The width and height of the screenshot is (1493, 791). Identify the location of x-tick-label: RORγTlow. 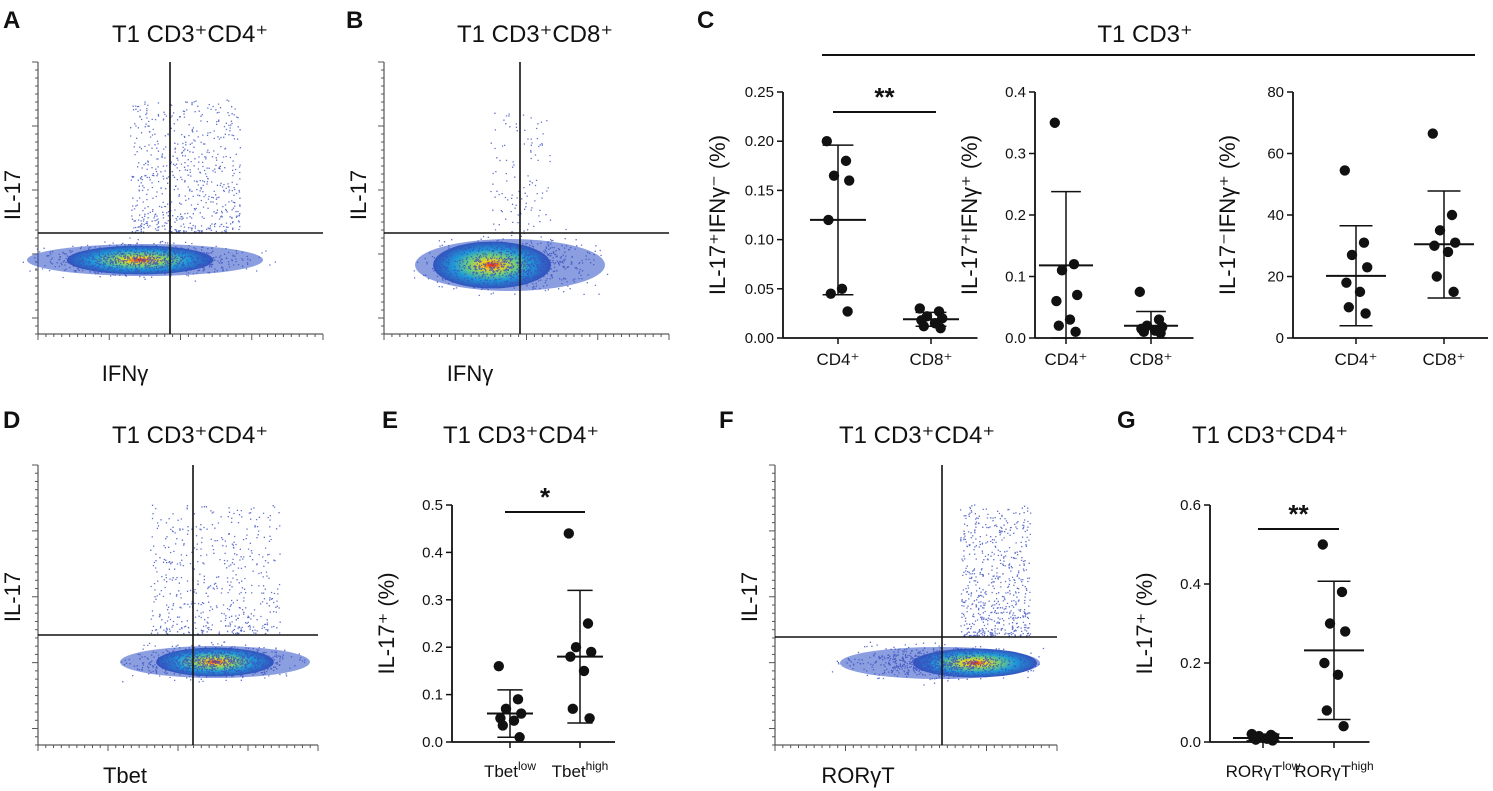
(1263, 770).